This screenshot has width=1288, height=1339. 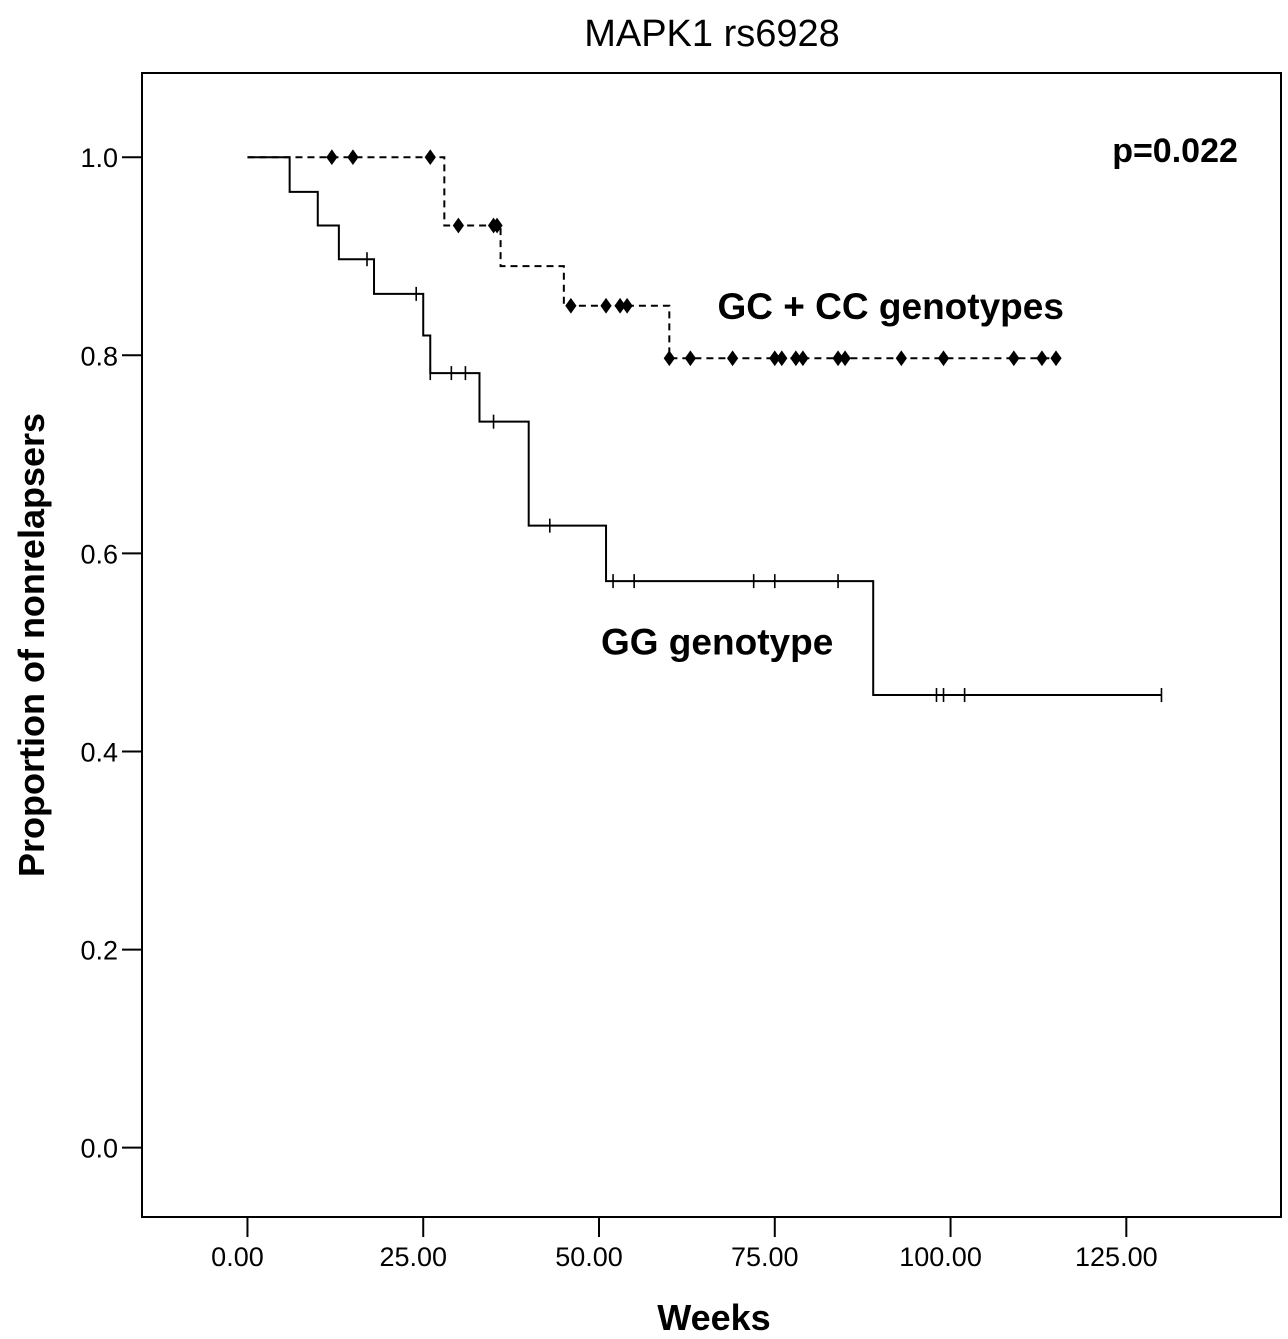 I want to click on chart-title: MAPK1 rs6928, so click(x=712, y=34).